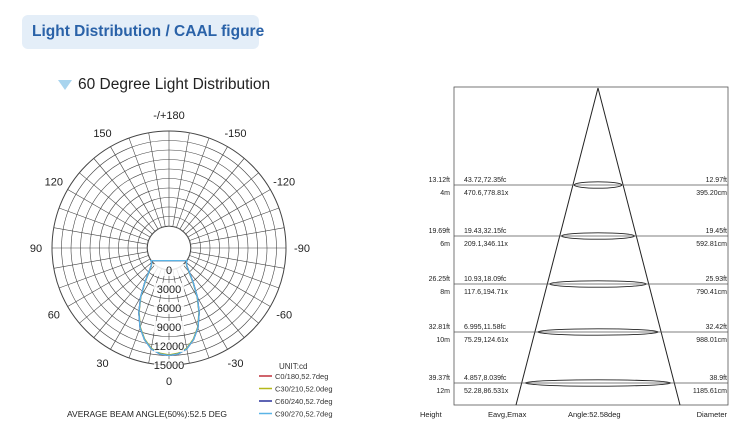  I want to click on legend-label: C90/270,52.7deg, so click(304, 414).